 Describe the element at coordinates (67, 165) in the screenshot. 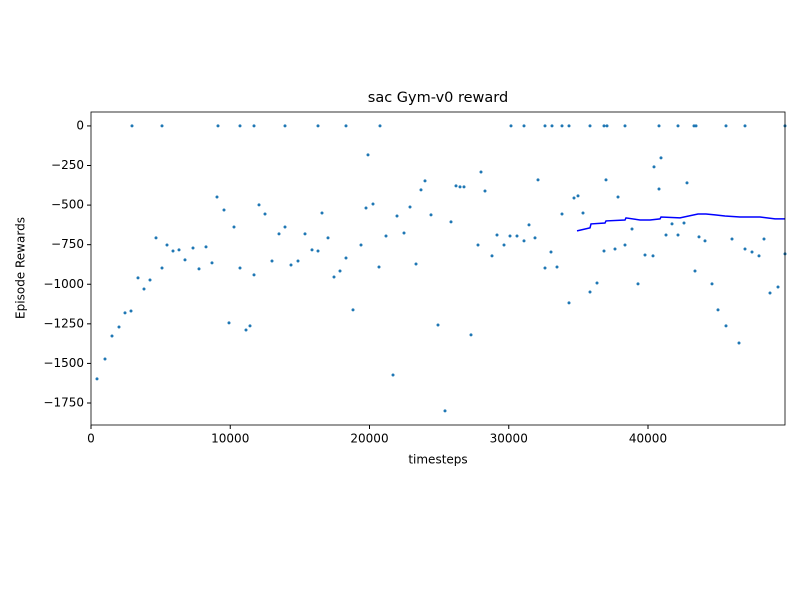

I see `y-tick-label: −250` at that location.